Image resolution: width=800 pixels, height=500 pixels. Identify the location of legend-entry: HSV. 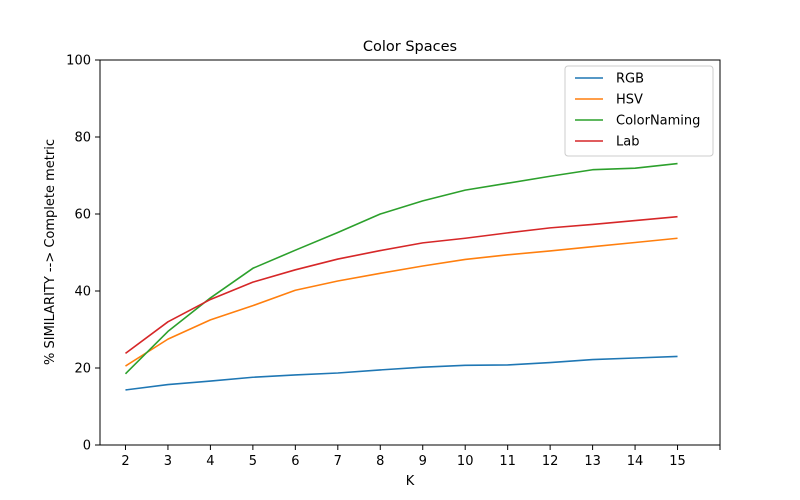
(629, 100).